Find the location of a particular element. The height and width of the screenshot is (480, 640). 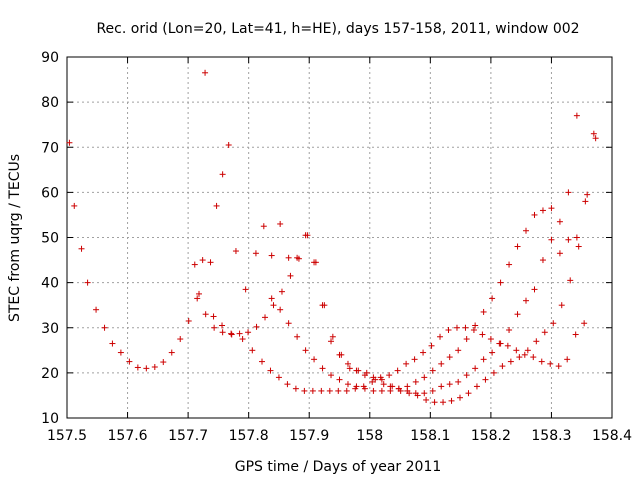

x-tick-label: 157.5 is located at coordinates (67, 436).